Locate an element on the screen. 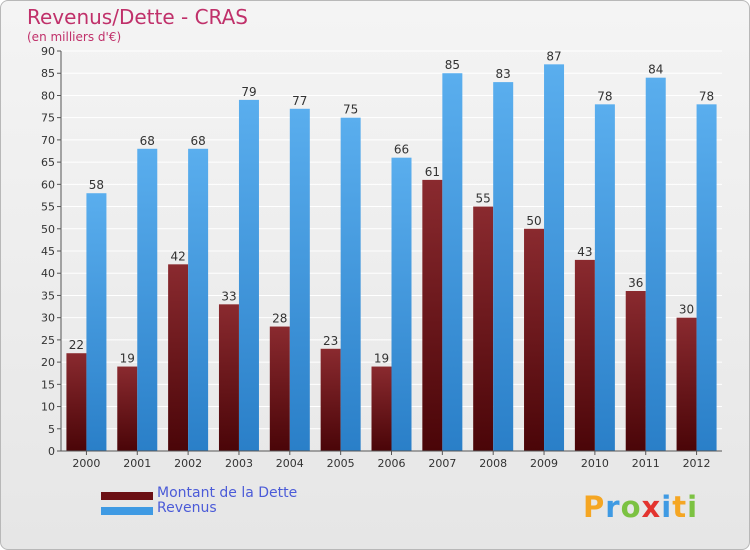  logo-letter: P is located at coordinates (594, 507).